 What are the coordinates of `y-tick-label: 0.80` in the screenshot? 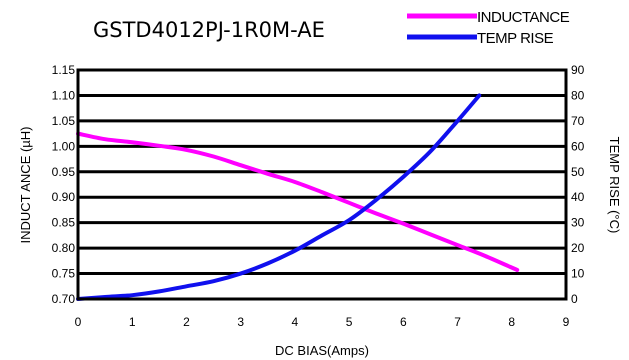 It's located at (64, 248).